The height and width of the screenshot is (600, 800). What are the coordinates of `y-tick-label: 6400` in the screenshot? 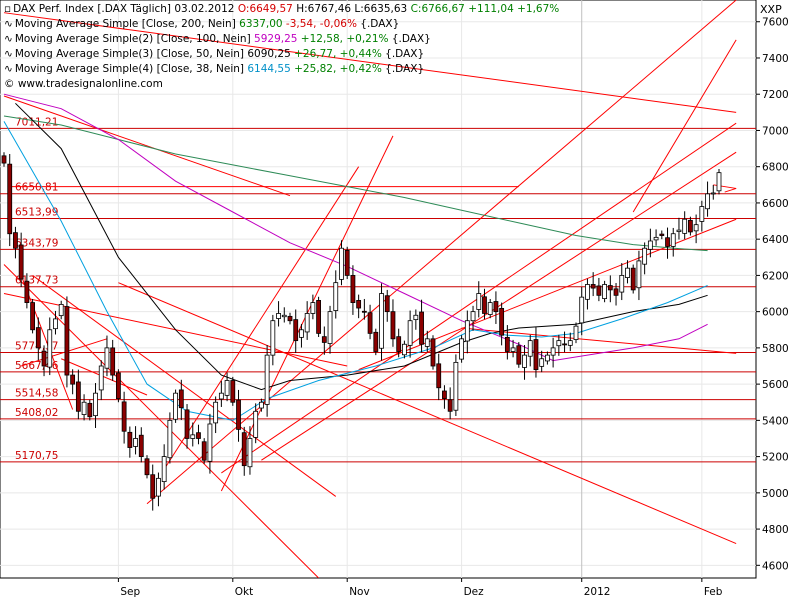 It's located at (775, 240).